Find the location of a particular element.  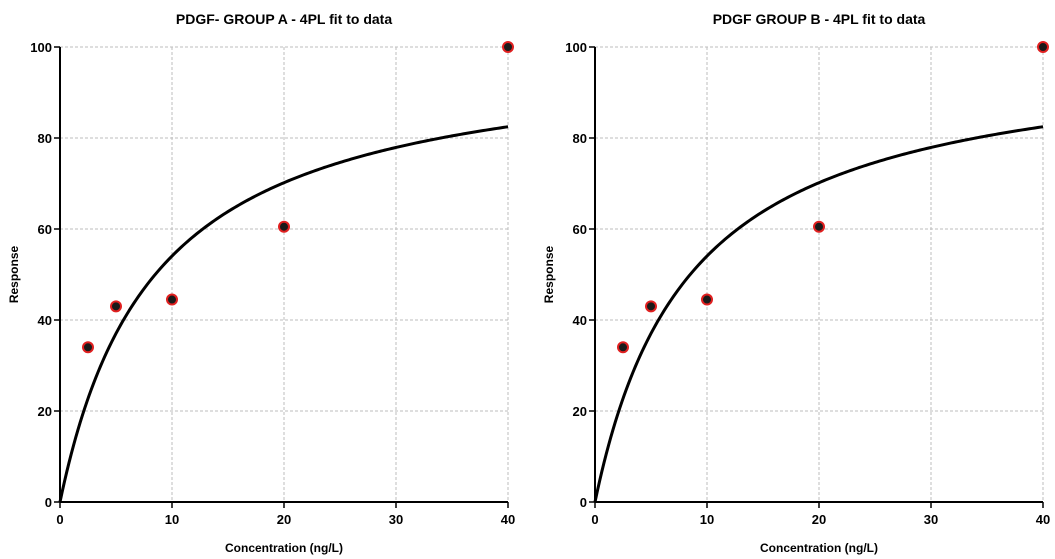

chart-title: PDGF- GROUP A - 4PL fit to data is located at coordinates (284, 19).